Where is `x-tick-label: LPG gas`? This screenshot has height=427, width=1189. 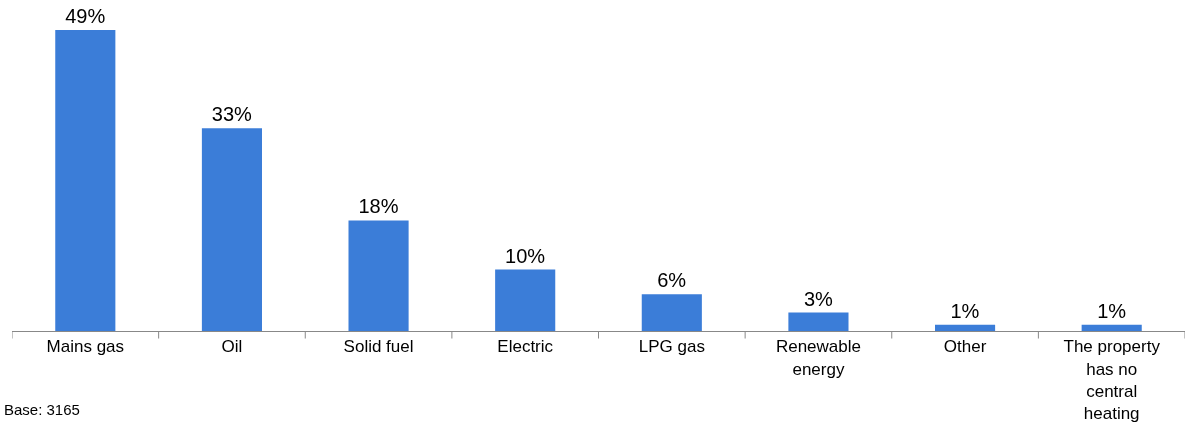
x-tick-label: LPG gas is located at coordinates (671, 347).